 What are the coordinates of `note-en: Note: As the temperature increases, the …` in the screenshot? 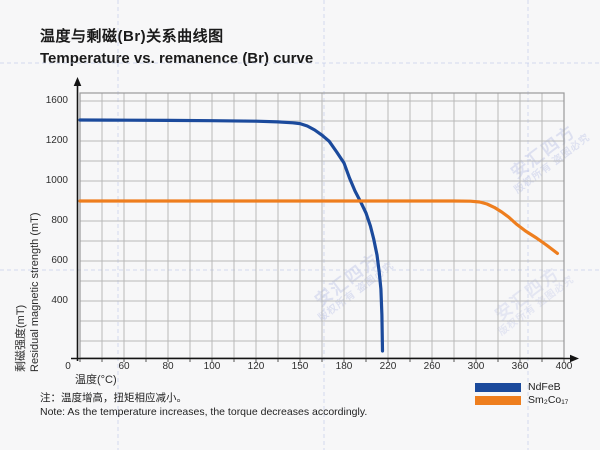 It's located at (204, 411).